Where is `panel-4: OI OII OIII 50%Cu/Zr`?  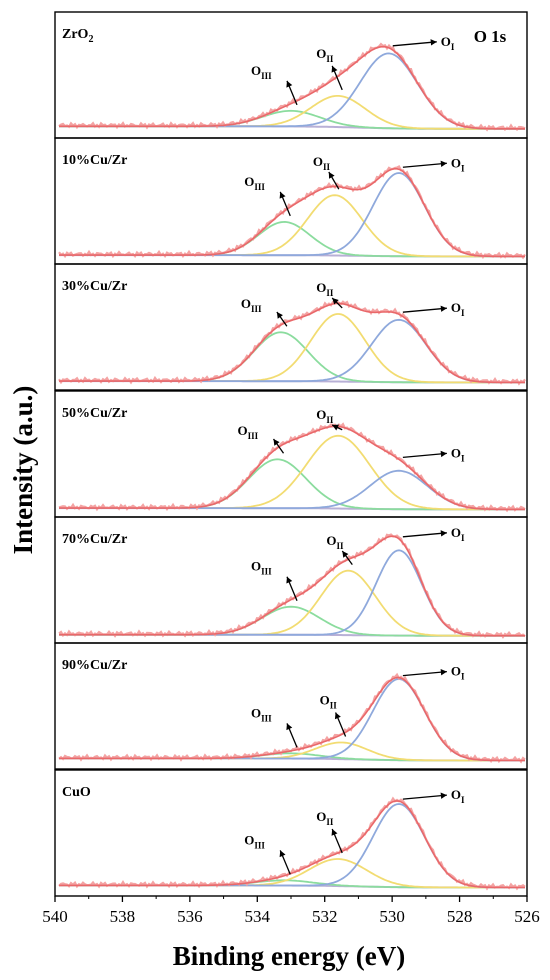 panel-4: OI OII OIII 50%Cu/Zr is located at coordinates (291, 454).